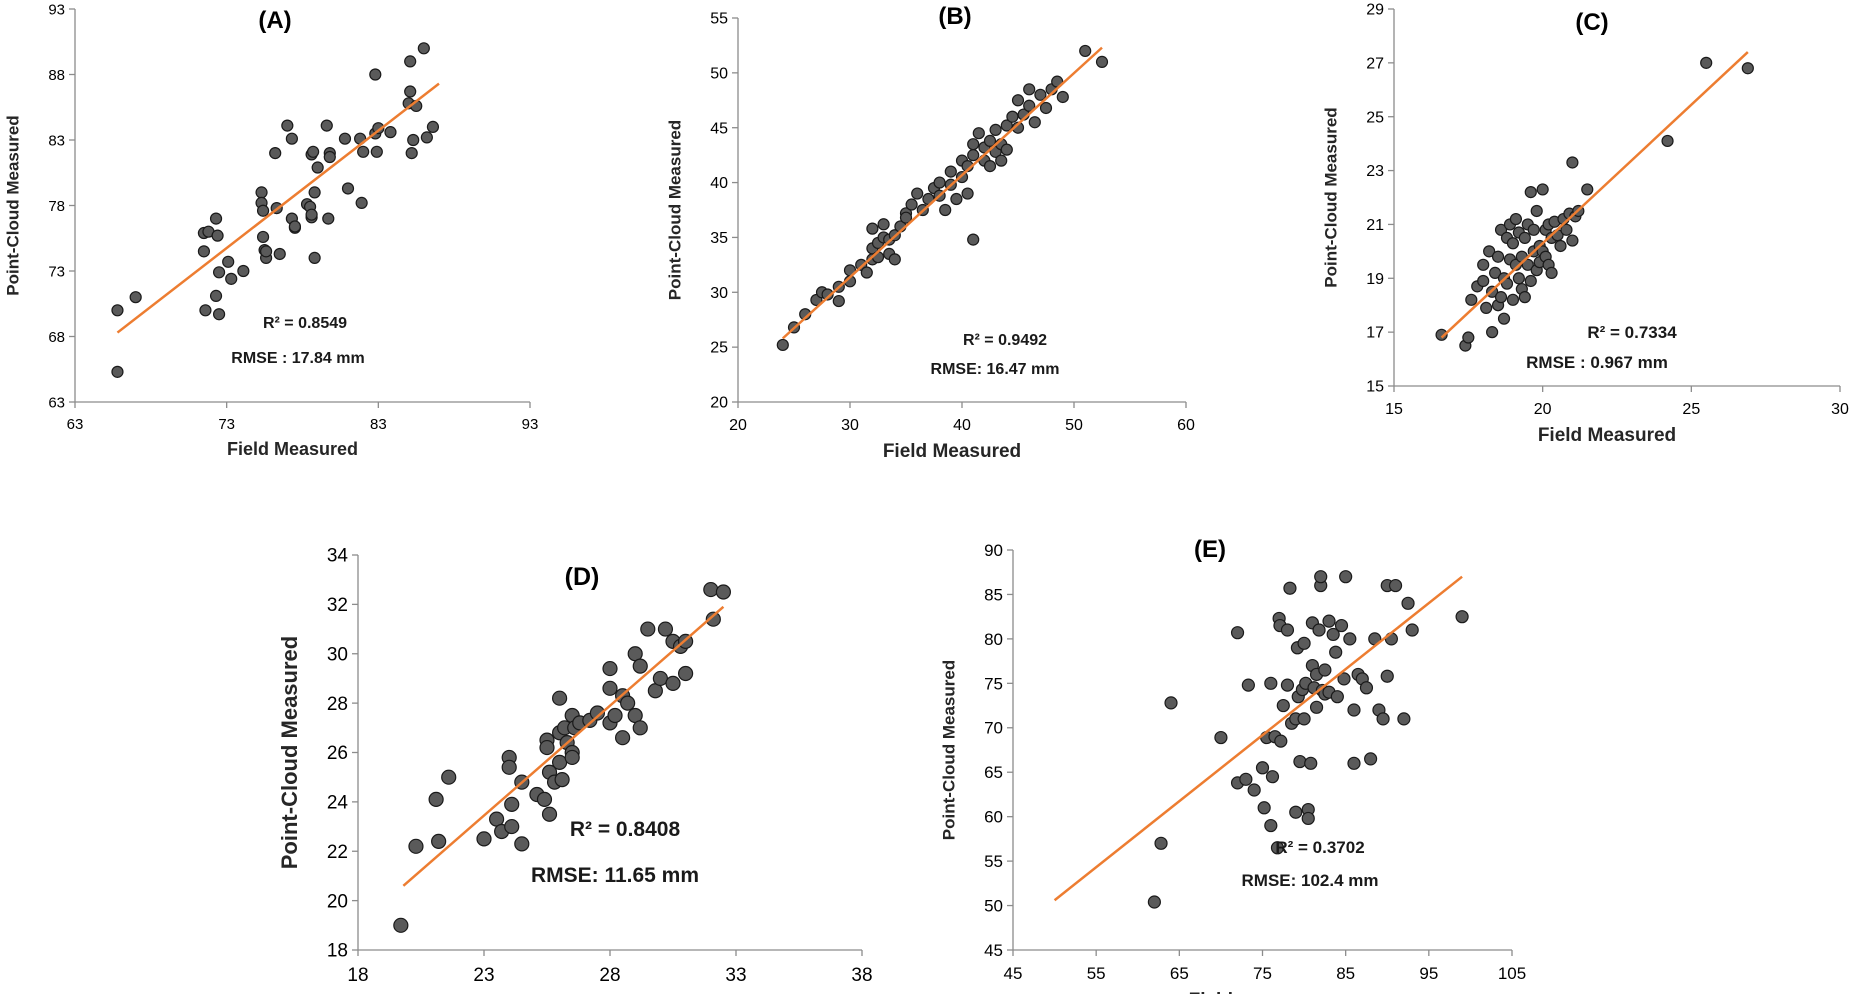 The image size is (1860, 994). I want to click on y-tick-label: 15, so click(1375, 387).